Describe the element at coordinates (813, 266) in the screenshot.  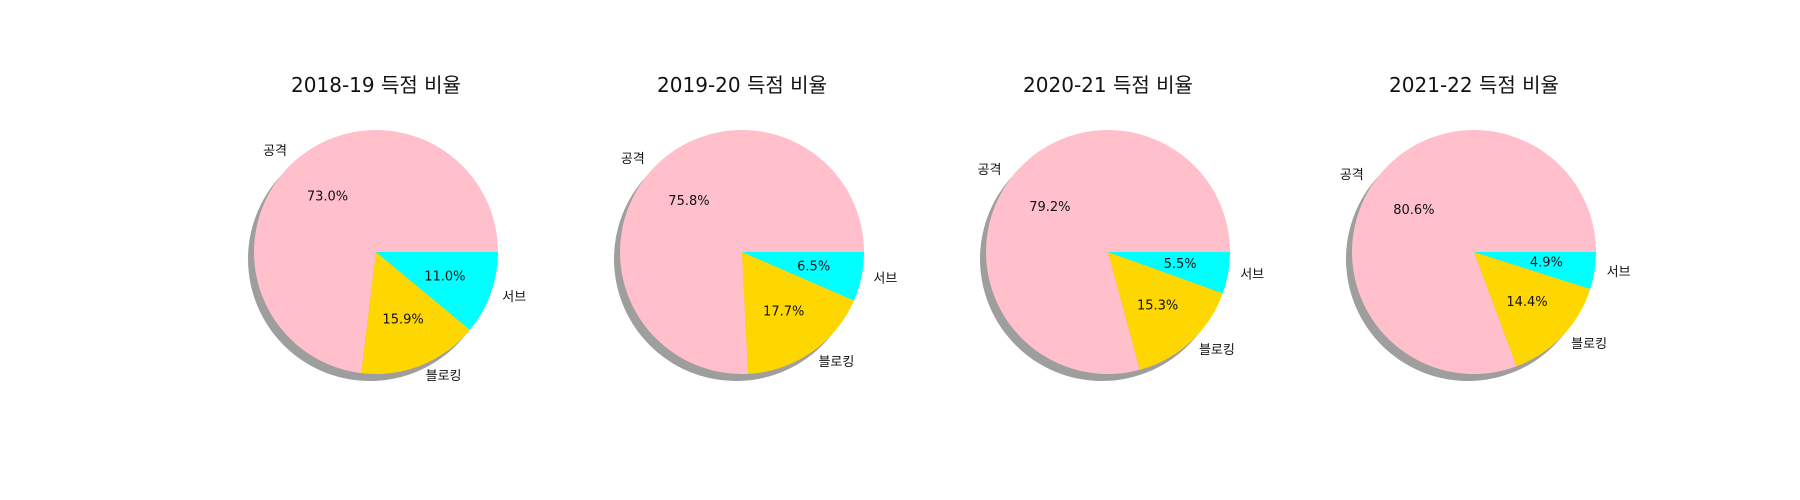
I see `slice-percent-label: 6.5%` at that location.